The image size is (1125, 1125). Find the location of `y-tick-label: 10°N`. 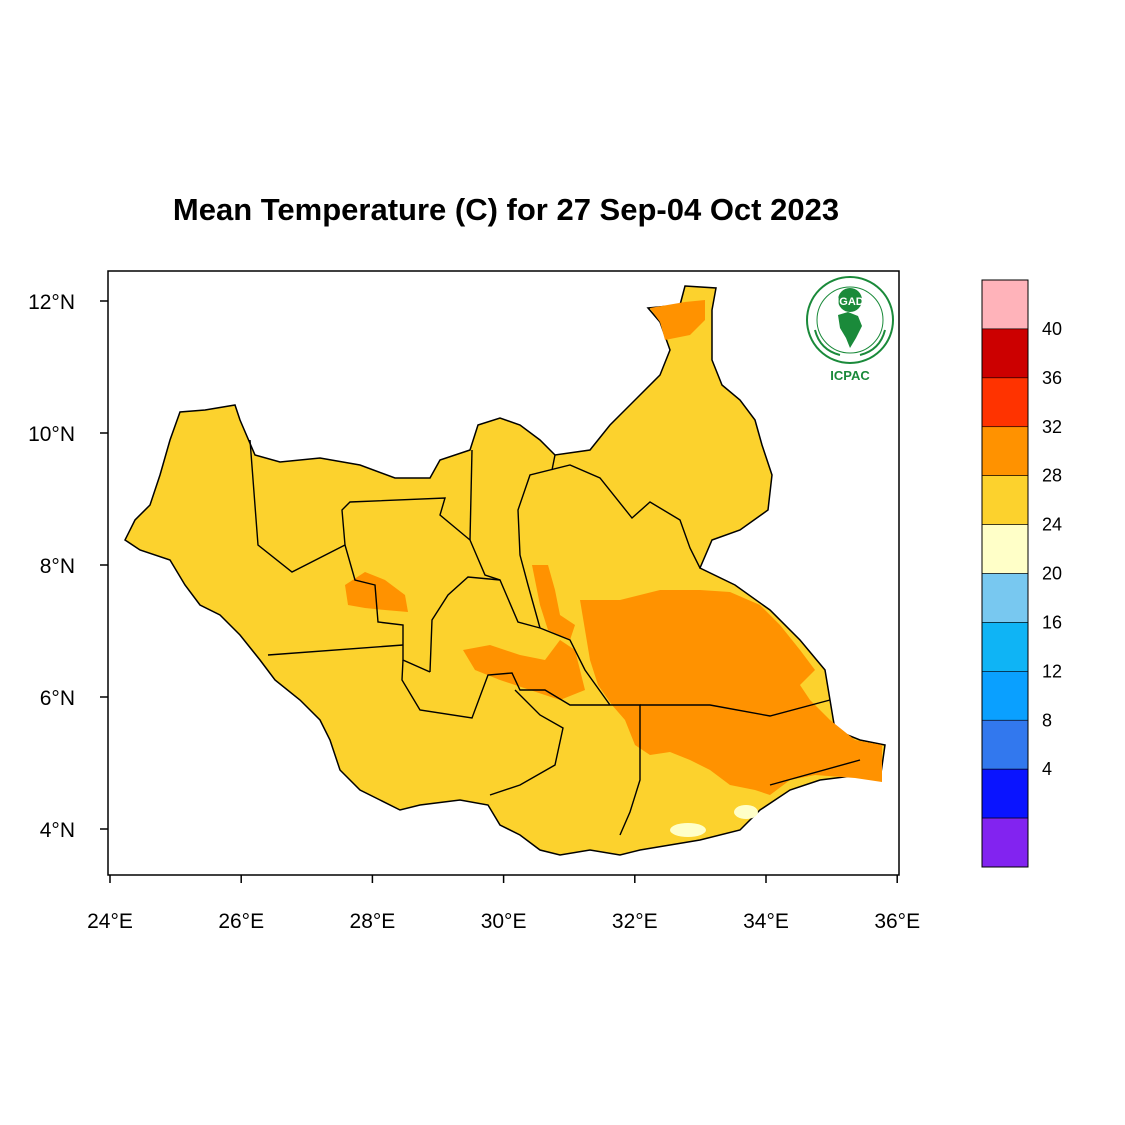

y-tick-label: 10°N is located at coordinates (51, 434).